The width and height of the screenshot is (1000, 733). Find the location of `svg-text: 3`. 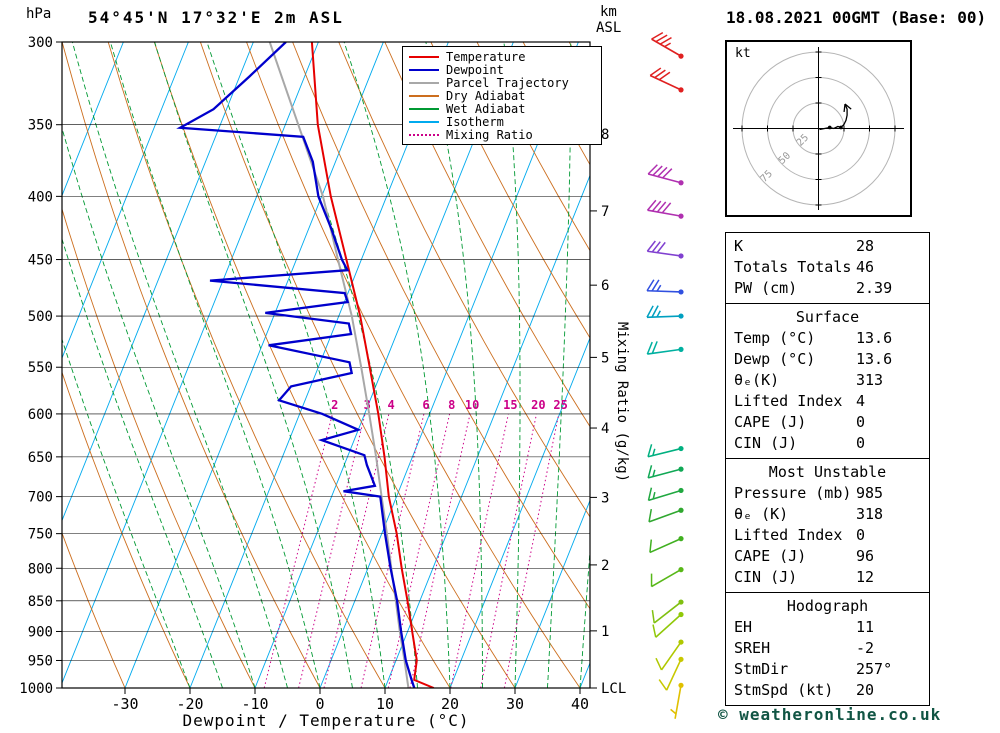

svg-text: 3 is located at coordinates (605, 498).